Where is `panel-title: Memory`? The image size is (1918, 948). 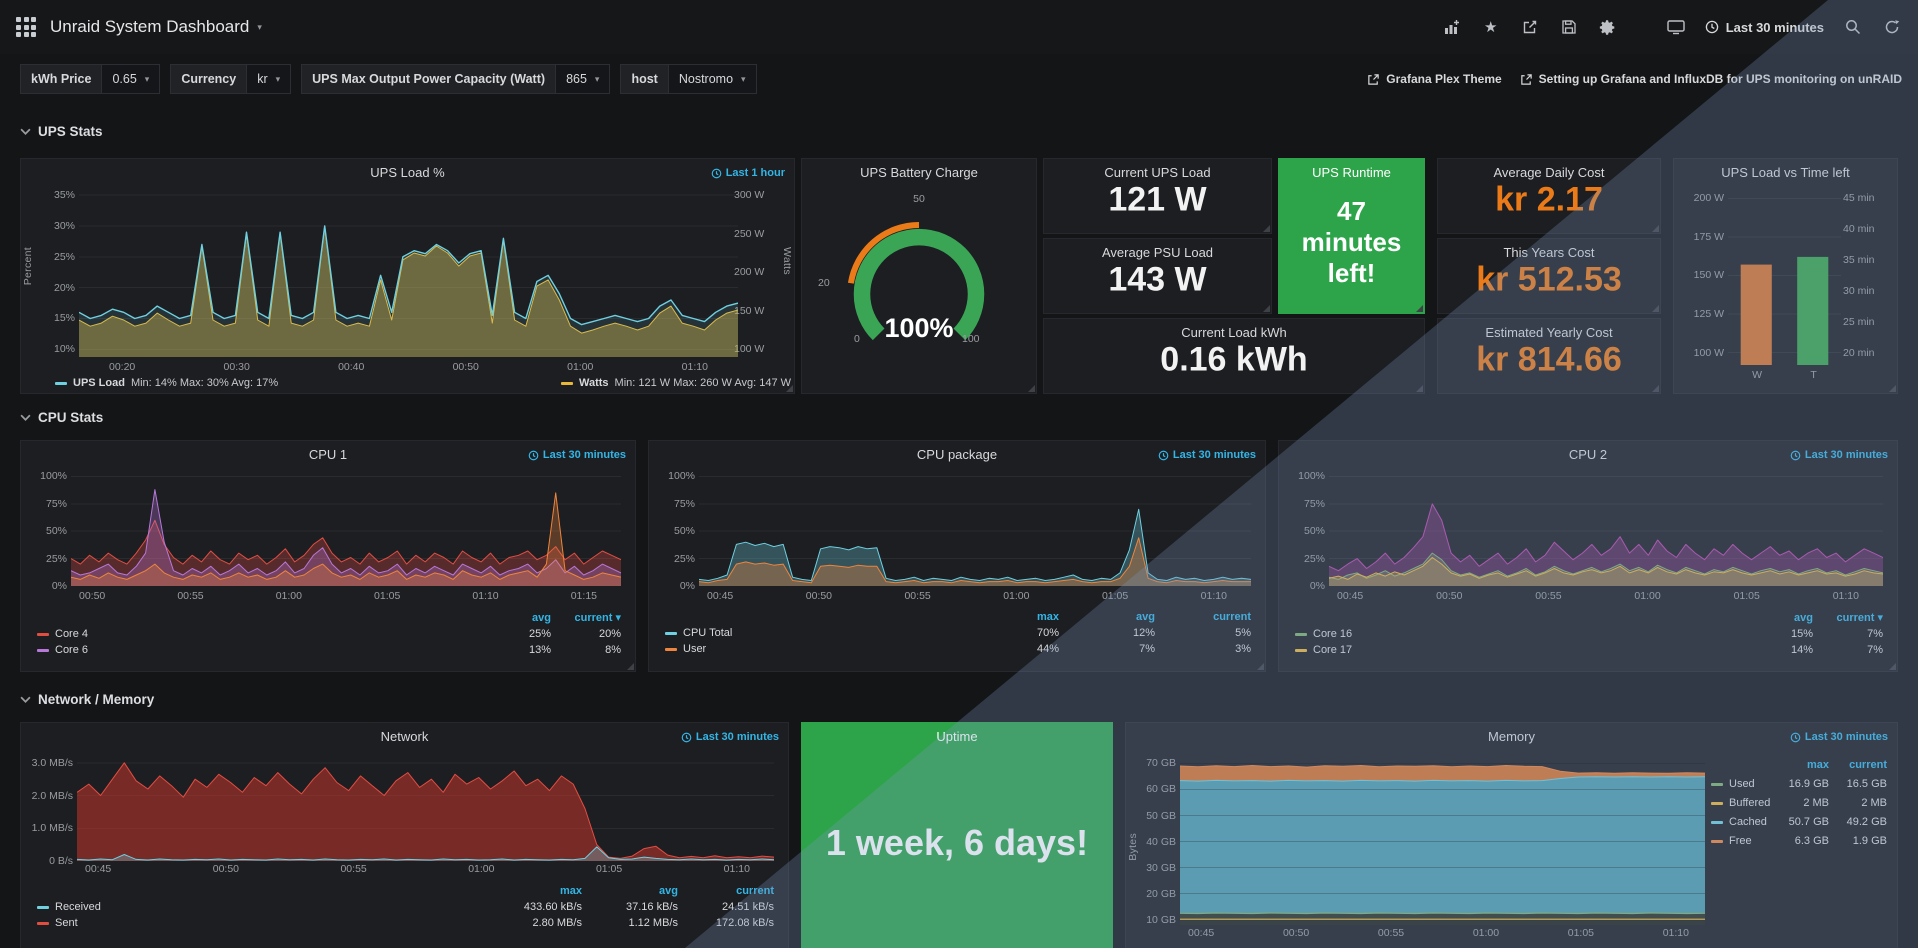
panel-title: Memory is located at coordinates (1511, 736).